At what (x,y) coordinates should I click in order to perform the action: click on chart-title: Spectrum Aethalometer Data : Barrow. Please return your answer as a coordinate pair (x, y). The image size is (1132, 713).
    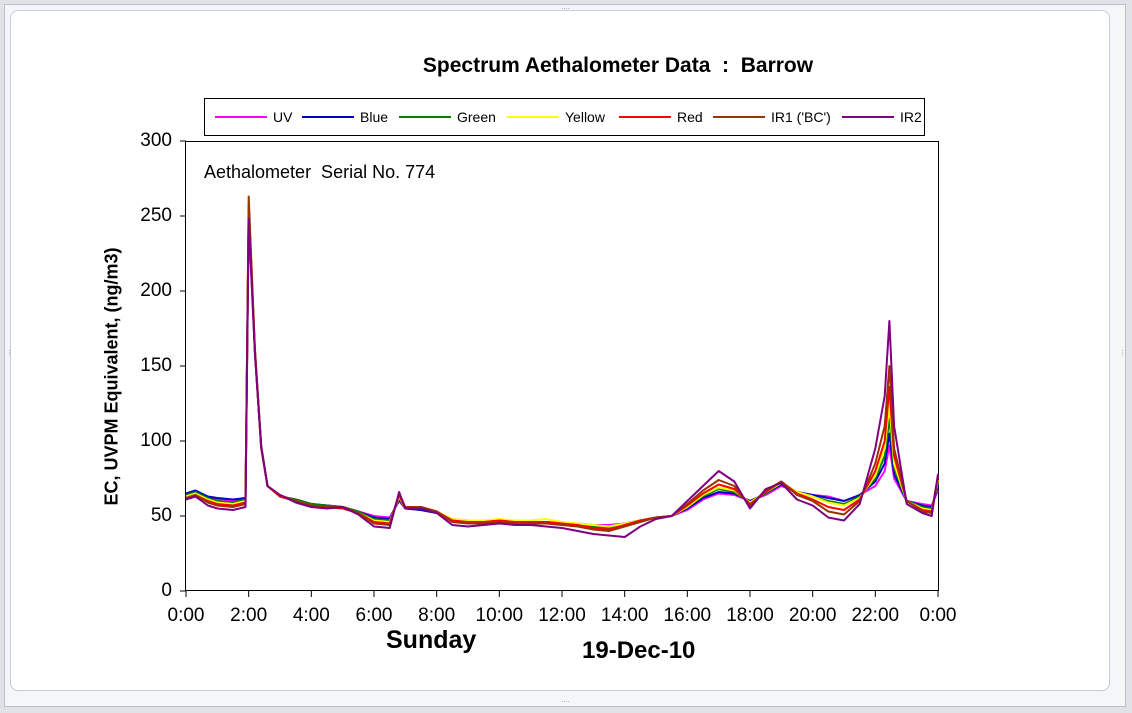
    Looking at the image, I should click on (618, 65).